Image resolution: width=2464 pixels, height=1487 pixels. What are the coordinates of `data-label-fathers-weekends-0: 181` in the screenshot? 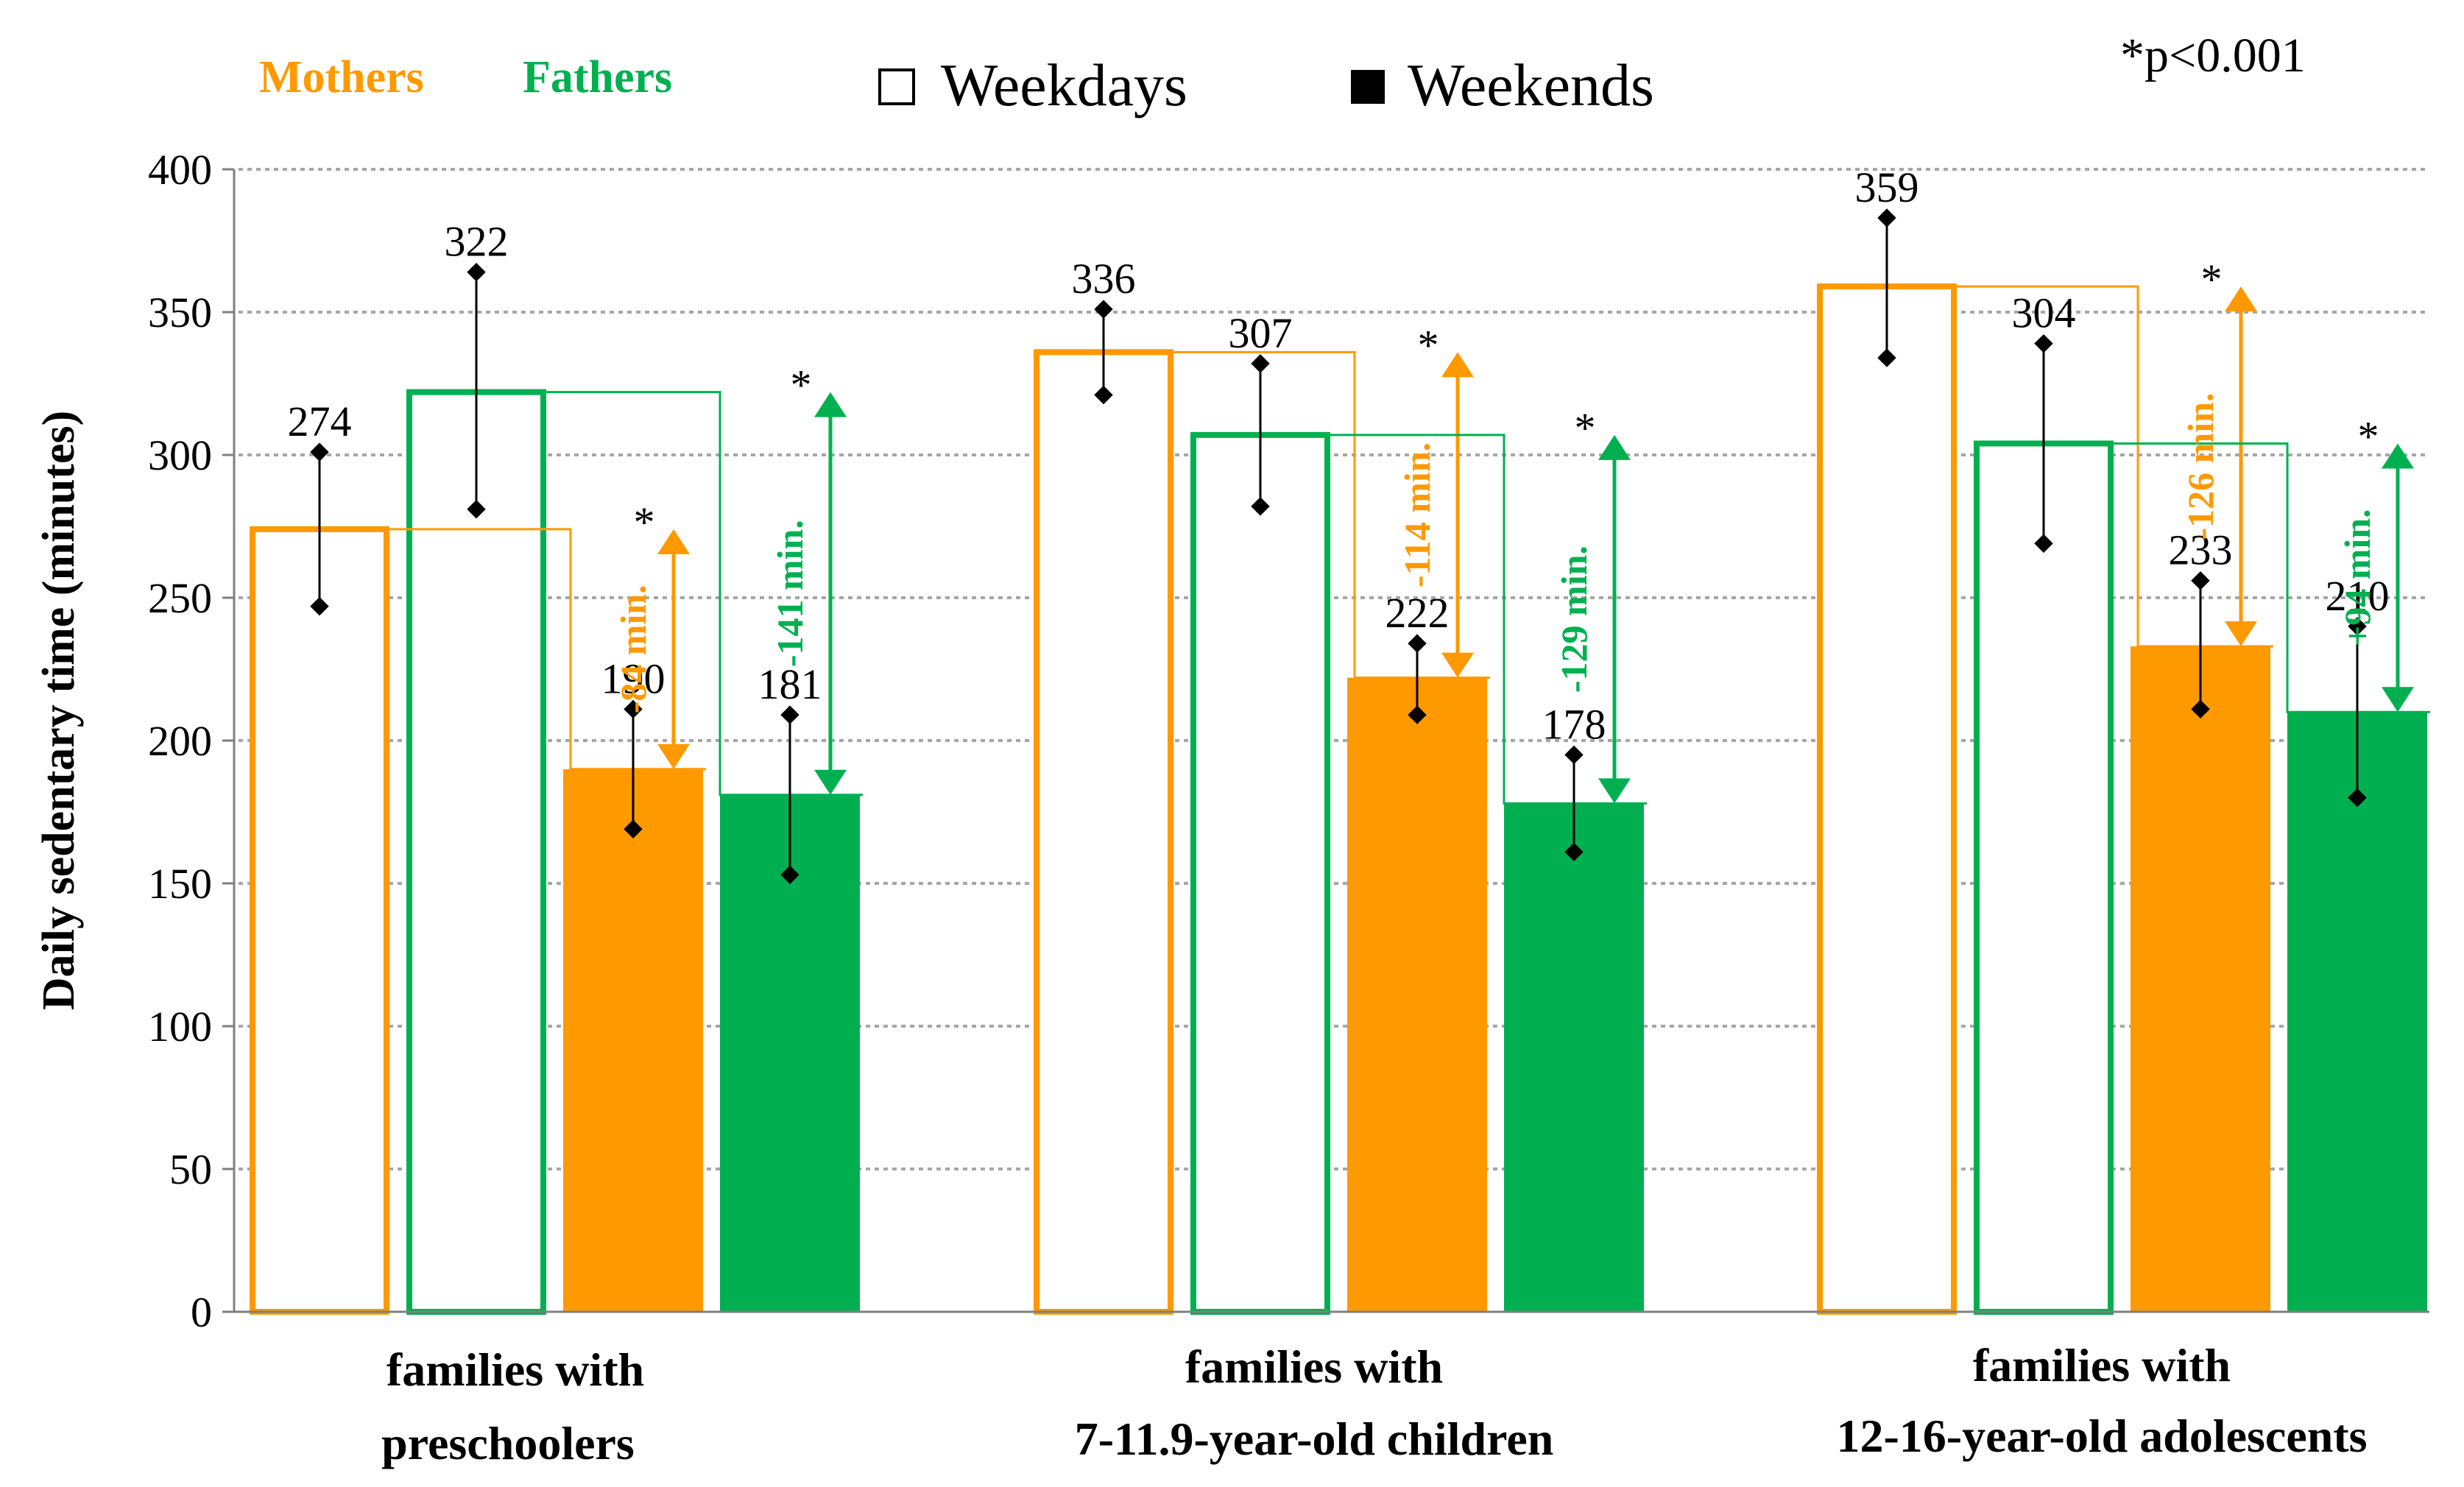 It's located at (790, 684).